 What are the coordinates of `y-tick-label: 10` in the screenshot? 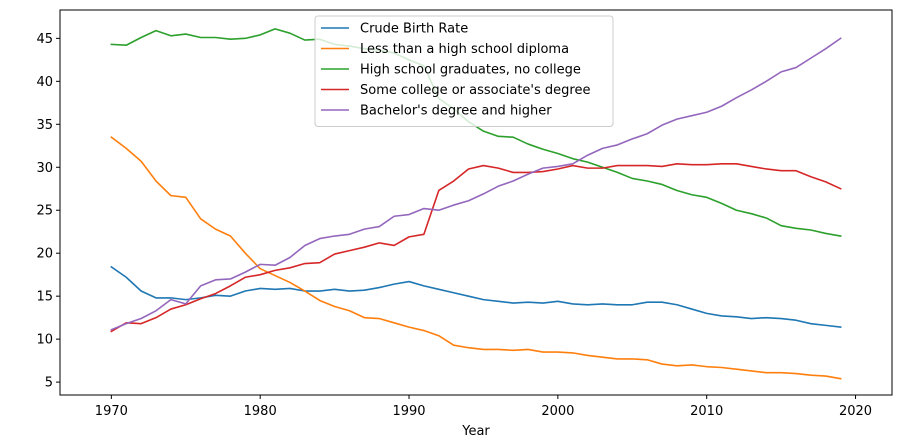 It's located at (44, 340).